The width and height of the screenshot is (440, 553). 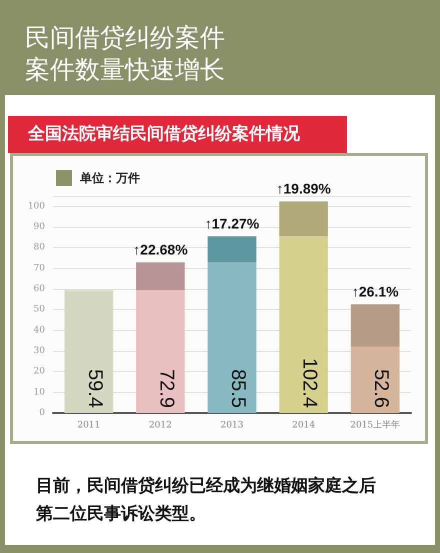 What do you see at coordinates (304, 188) in the screenshot?
I see `annotation: ↑19.89%` at bounding box center [304, 188].